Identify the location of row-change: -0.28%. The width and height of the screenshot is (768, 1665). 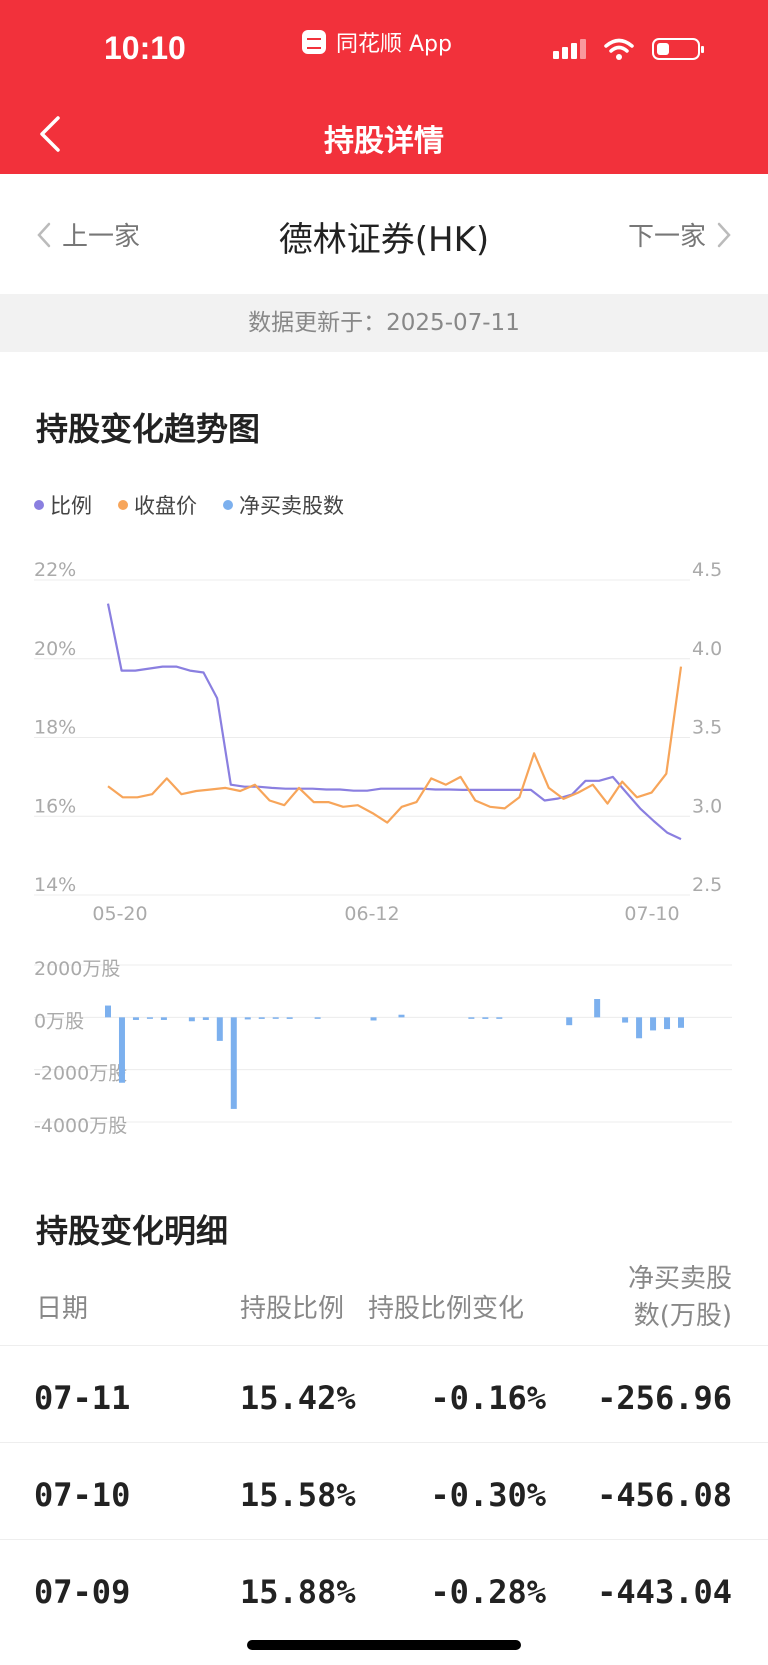
(488, 1592).